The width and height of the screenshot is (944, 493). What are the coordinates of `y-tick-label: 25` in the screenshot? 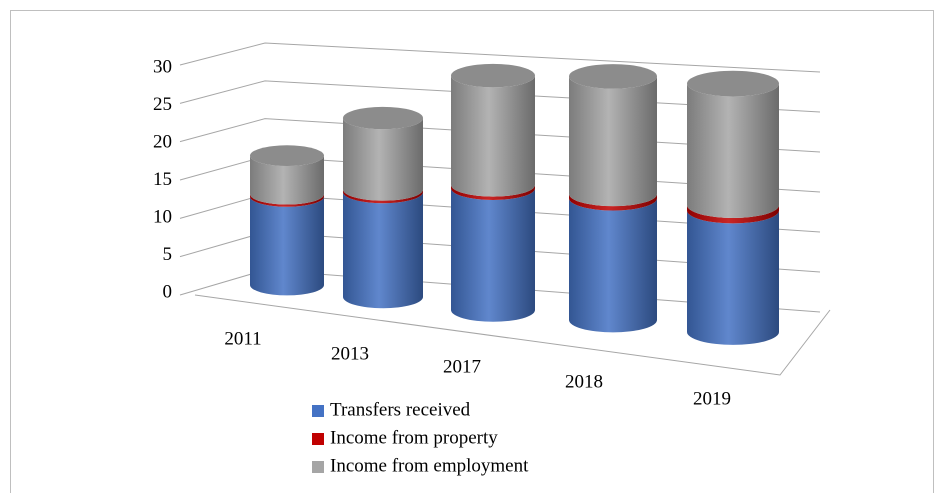 It's located at (162, 104).